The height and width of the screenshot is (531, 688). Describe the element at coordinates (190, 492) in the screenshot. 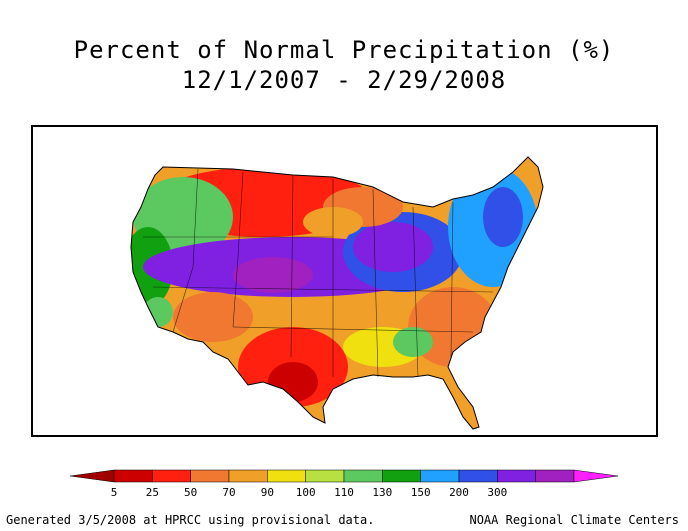

I see `legend-tick-label: 50` at that location.